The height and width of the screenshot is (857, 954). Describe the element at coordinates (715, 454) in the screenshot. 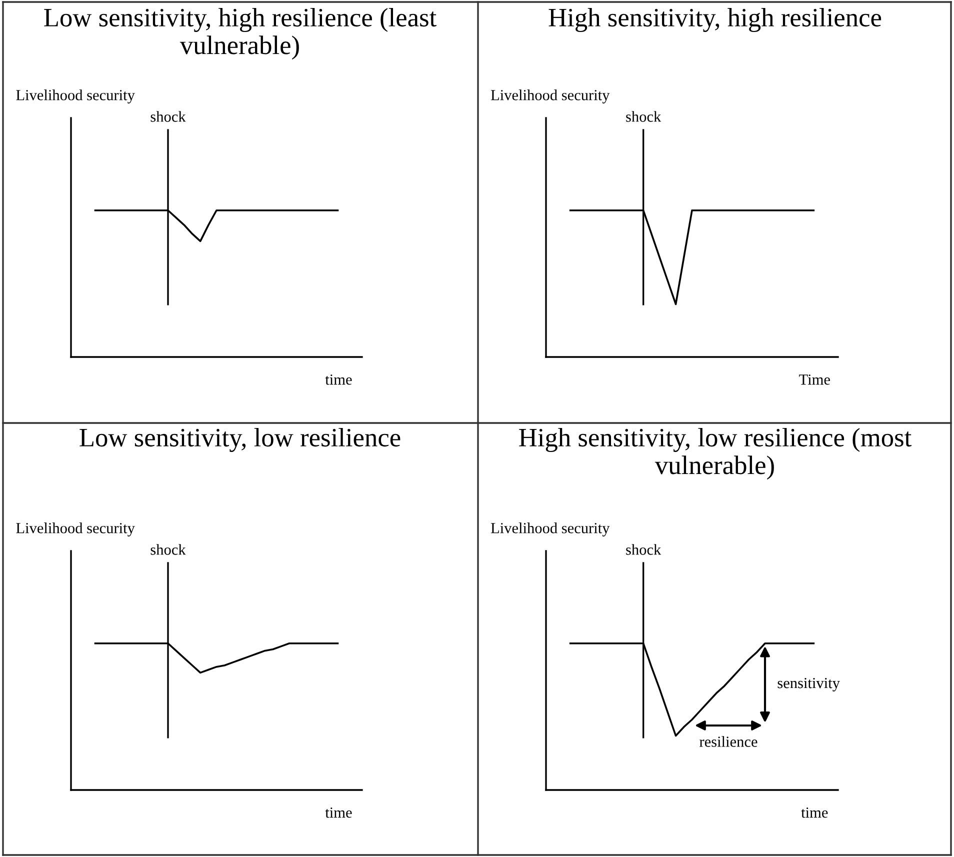

I see `chart-title: High sensitivity, low resilience (most vulnerable)` at that location.